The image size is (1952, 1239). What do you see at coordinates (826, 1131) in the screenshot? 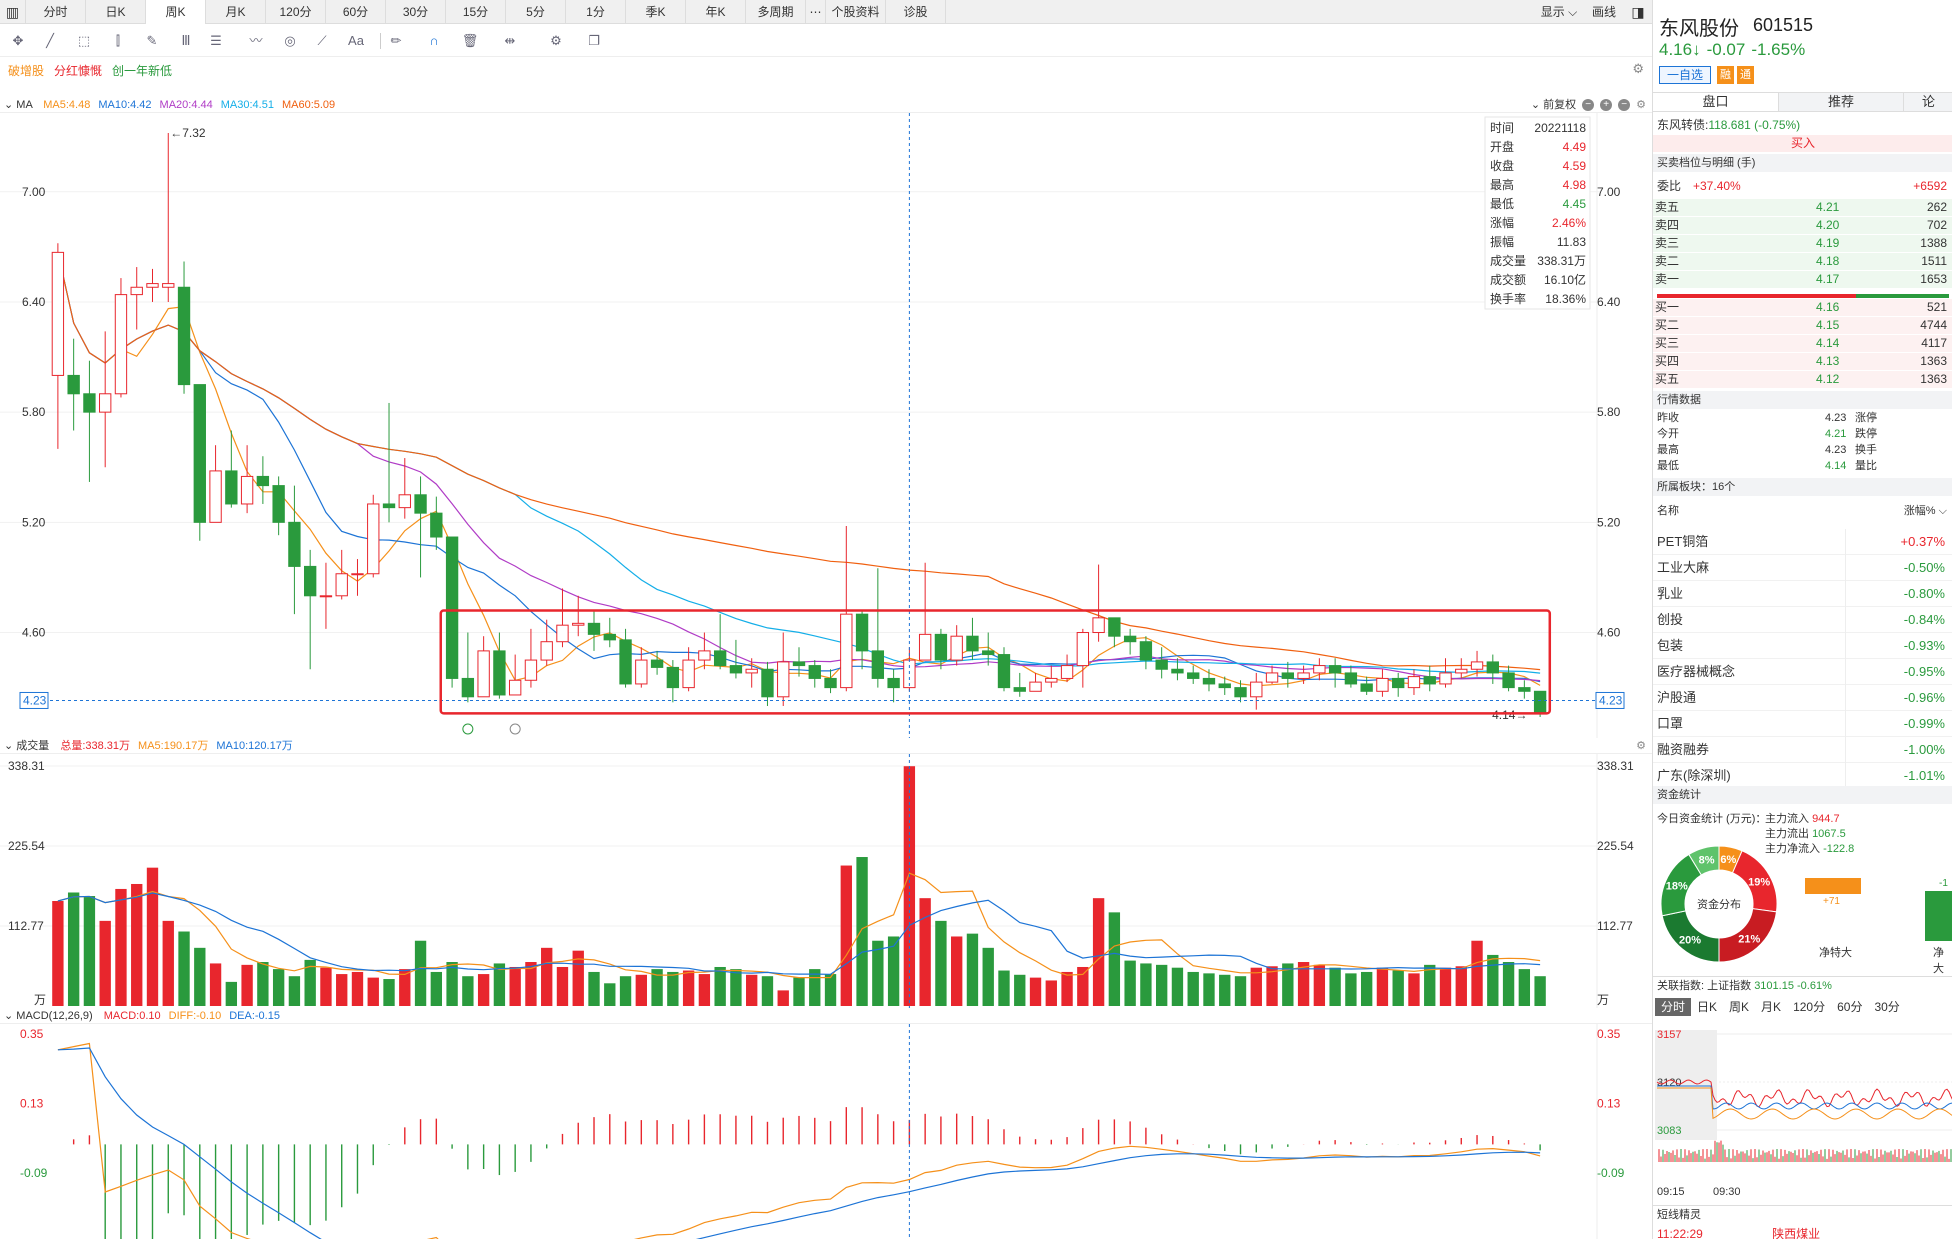
I see `macd-chart: 0.35 0.35 0.13 0.13 -0.09 -0.09` at bounding box center [826, 1131].